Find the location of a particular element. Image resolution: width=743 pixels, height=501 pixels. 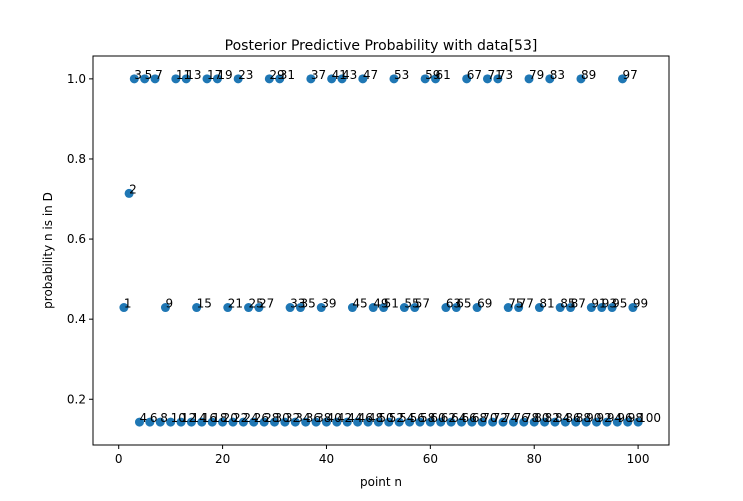

point-label: 80 is located at coordinates (541, 418).